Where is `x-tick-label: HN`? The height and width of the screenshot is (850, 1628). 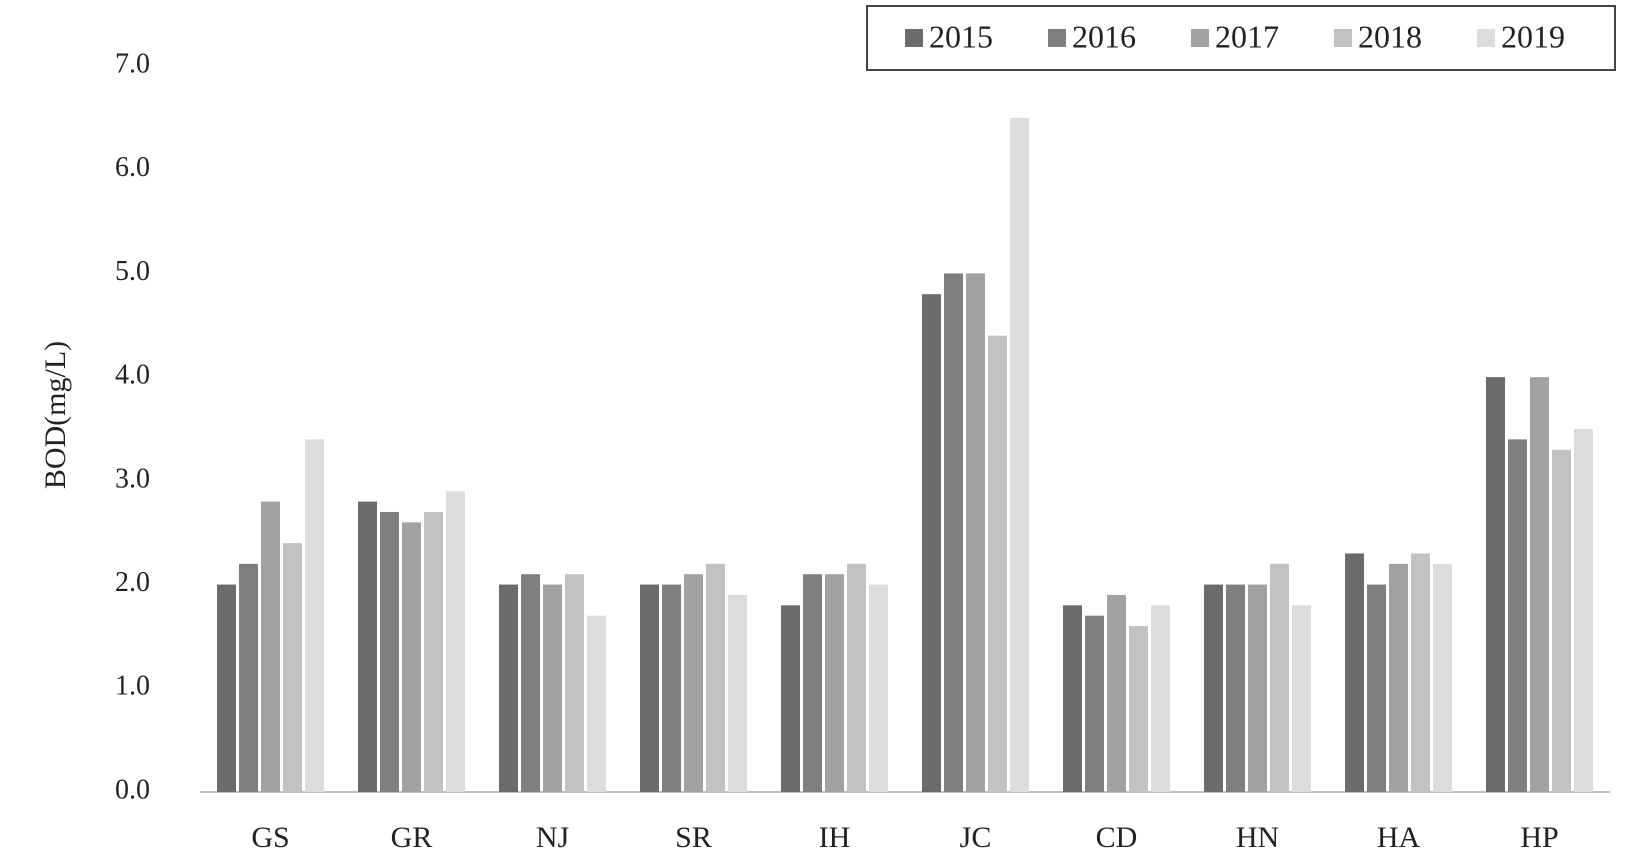 x-tick-label: HN is located at coordinates (1257, 835).